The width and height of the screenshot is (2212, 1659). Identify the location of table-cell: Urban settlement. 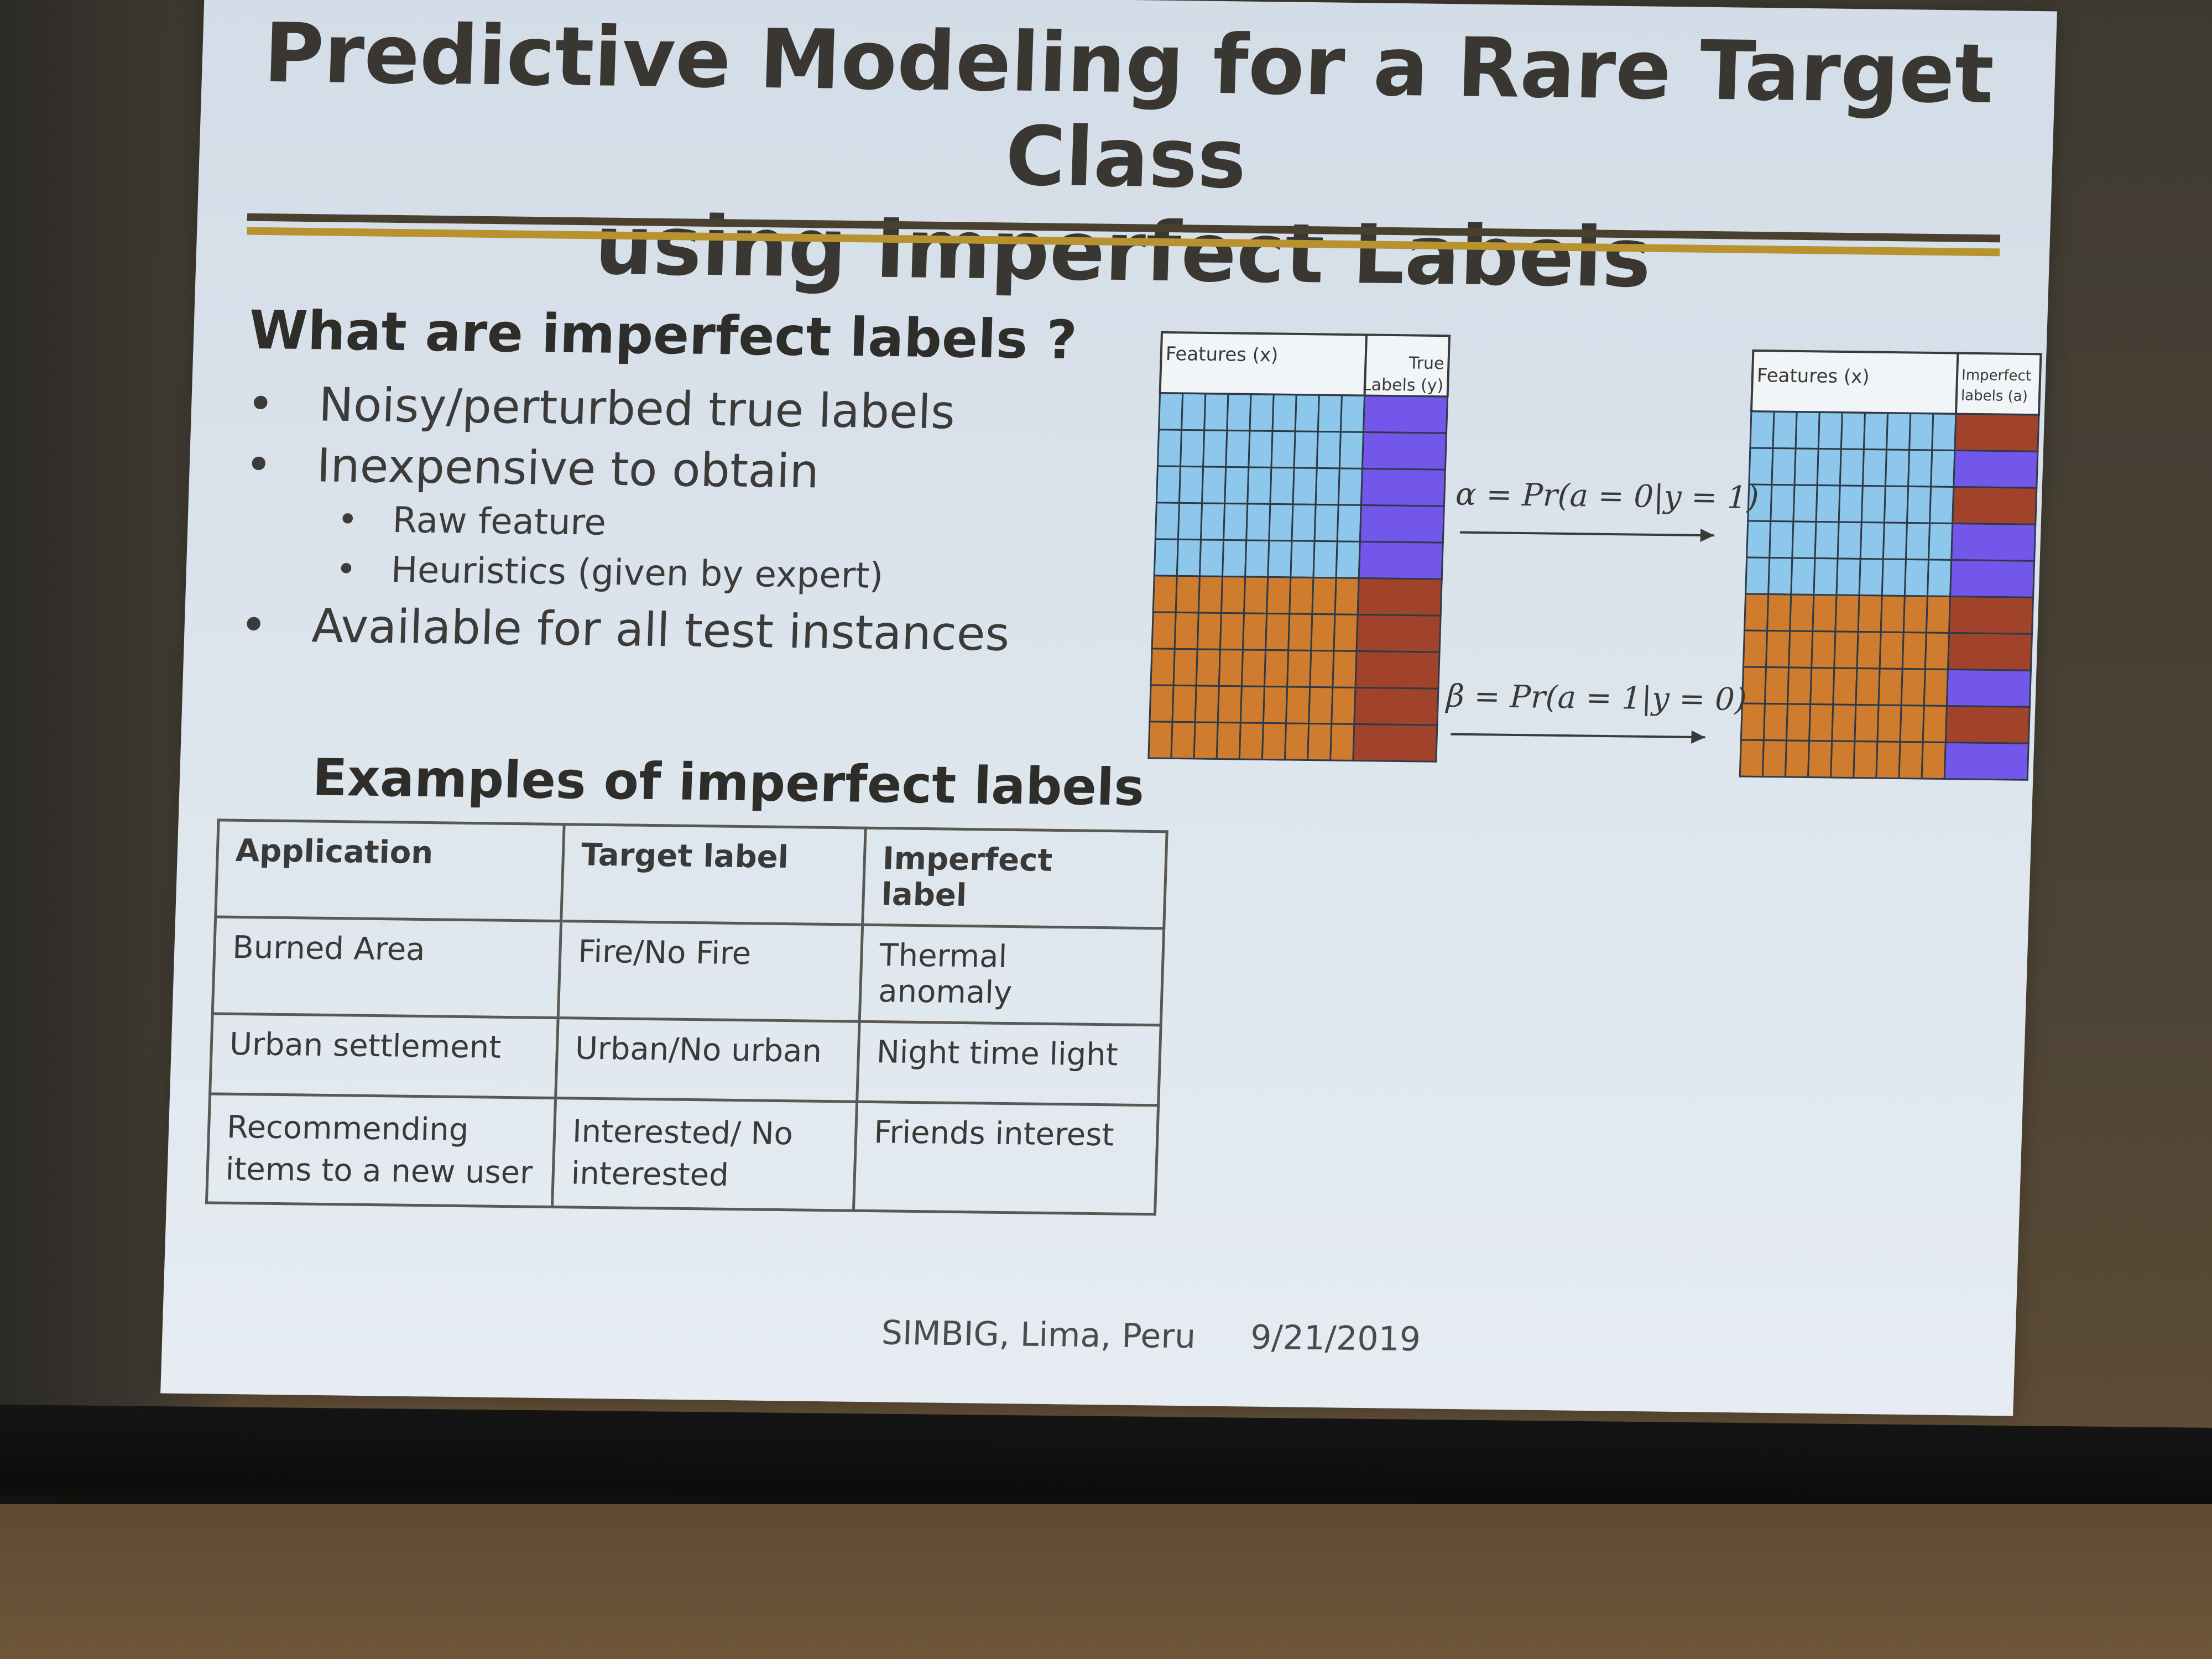
(385, 1056).